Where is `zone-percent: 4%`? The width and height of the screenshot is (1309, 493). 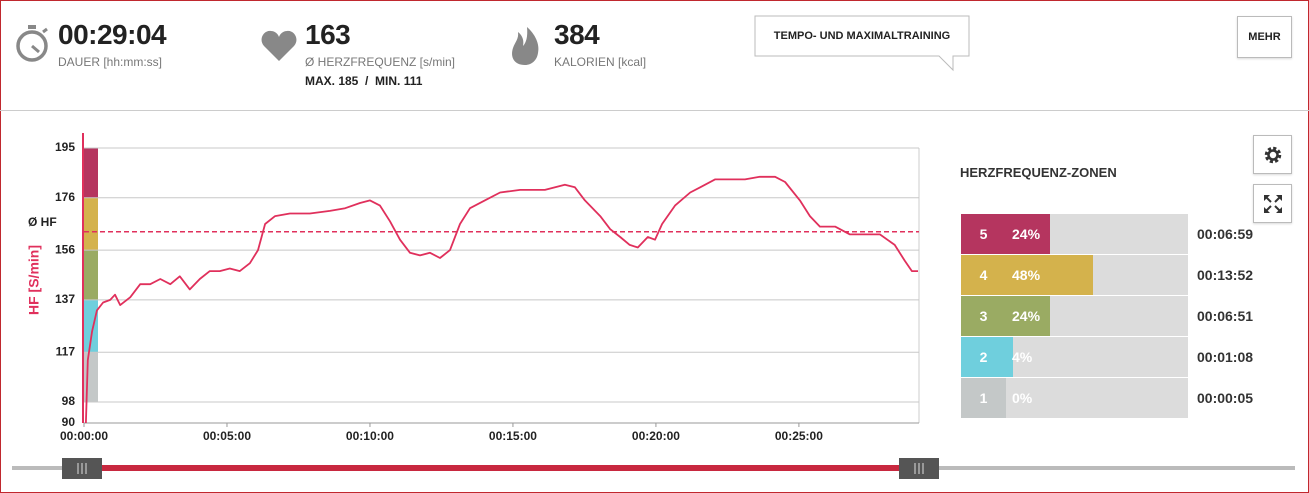 zone-percent: 4% is located at coordinates (1022, 357).